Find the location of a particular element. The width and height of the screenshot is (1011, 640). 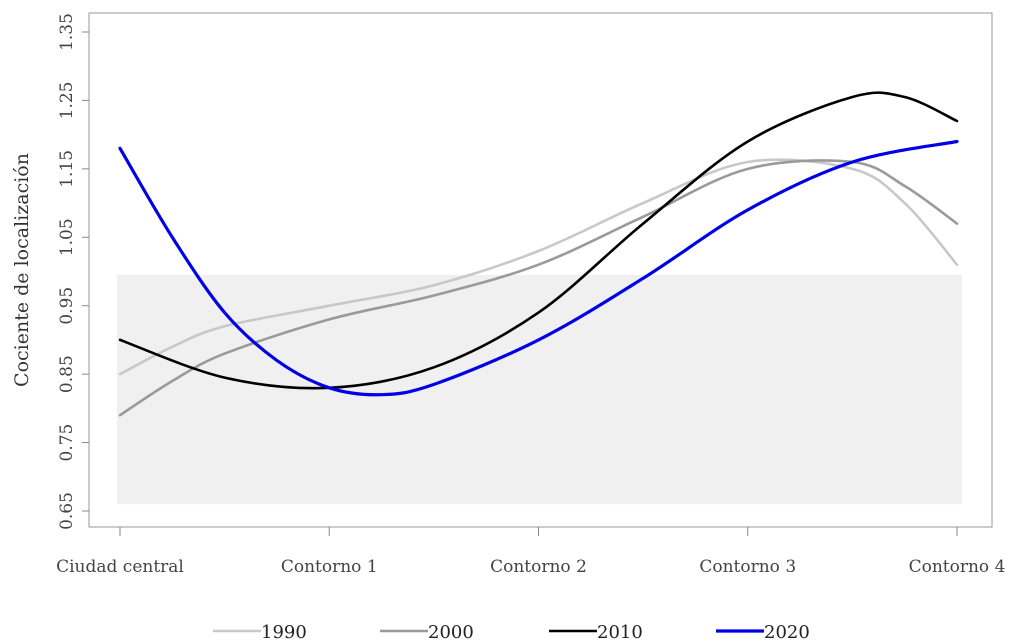

x-tick-label: Ciudad central is located at coordinates (120, 567).